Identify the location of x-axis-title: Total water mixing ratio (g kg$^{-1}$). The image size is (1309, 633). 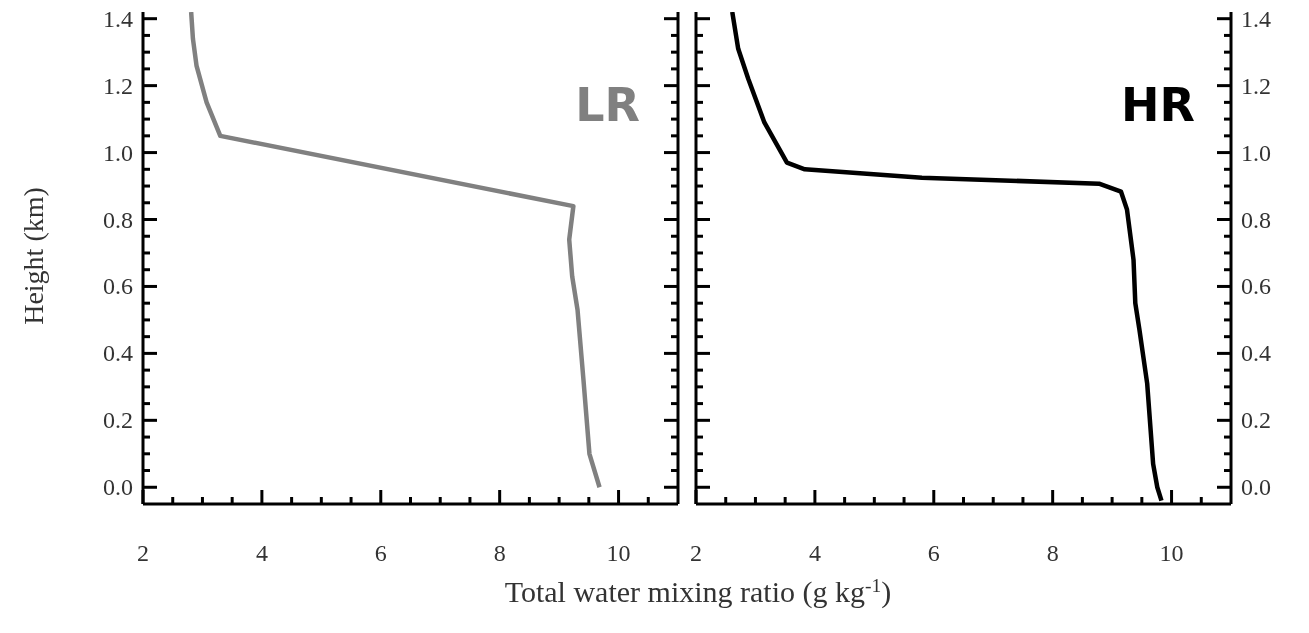
(698, 591).